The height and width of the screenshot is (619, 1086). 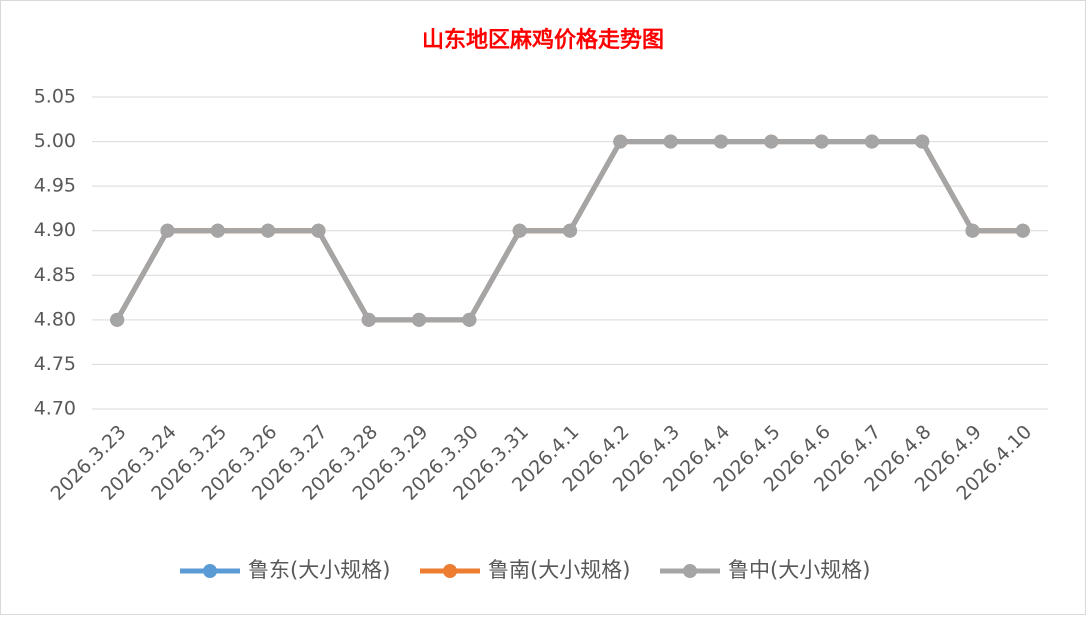 What do you see at coordinates (55, 409) in the screenshot?
I see `y-tick-label: 4.70` at bounding box center [55, 409].